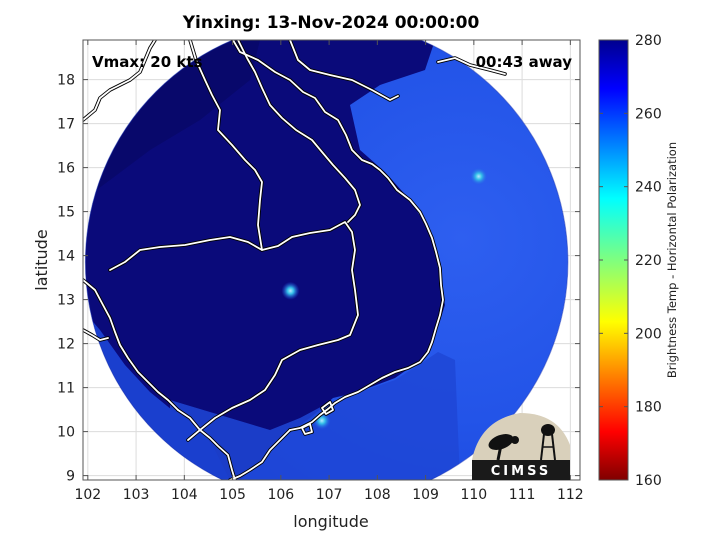 This screenshot has width=720, height=540. I want to click on y-tick-label: 13, so click(66, 301).